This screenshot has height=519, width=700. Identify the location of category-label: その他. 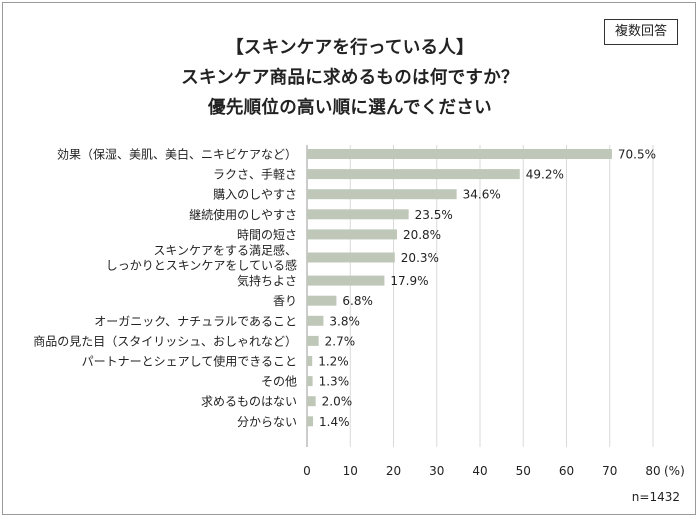
(279, 382).